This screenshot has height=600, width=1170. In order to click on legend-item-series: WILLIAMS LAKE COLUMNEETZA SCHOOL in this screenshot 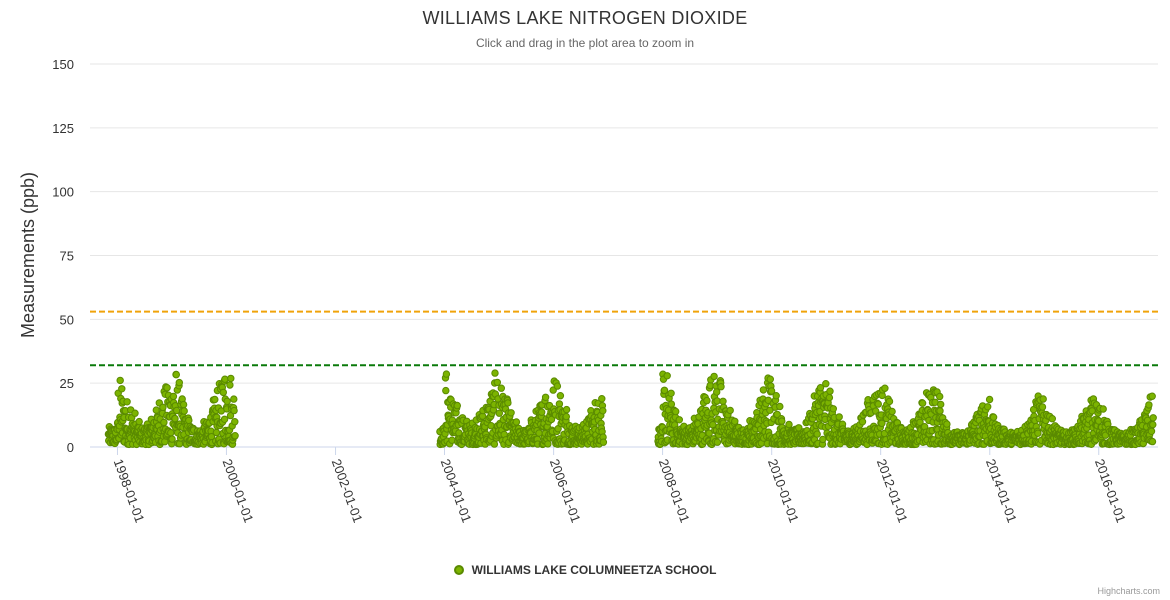, I will do `click(584, 570)`.